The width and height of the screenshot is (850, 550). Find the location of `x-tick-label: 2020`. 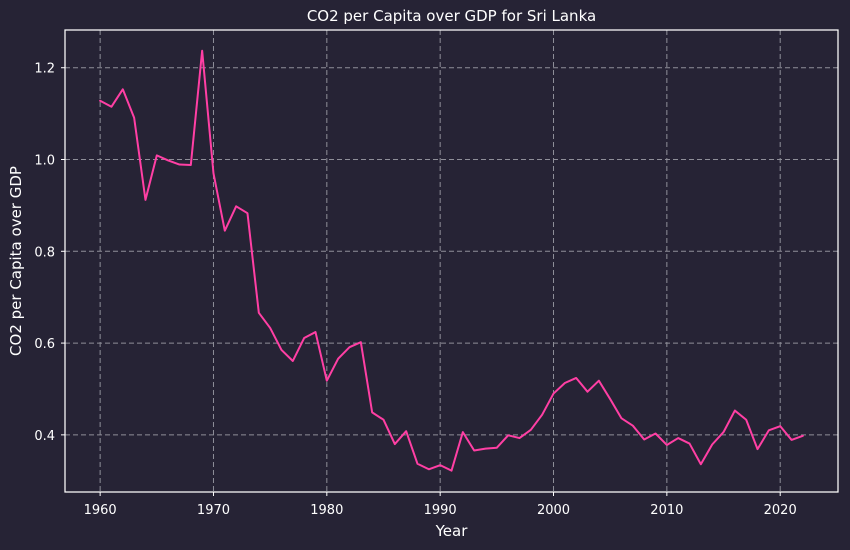

x-tick-label: 2020 is located at coordinates (780, 510).